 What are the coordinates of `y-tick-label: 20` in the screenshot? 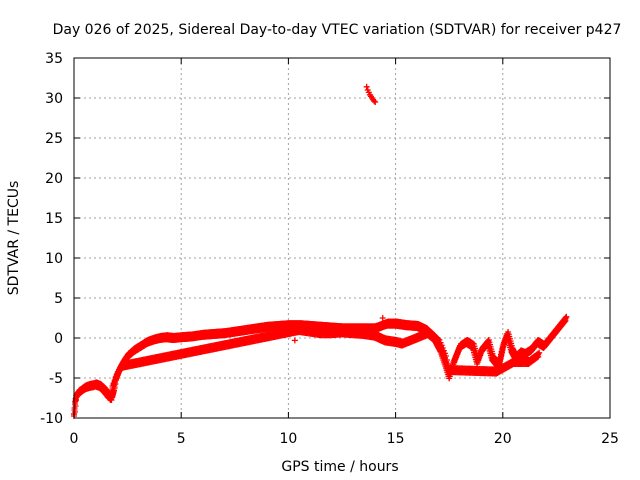 It's located at (54, 179).